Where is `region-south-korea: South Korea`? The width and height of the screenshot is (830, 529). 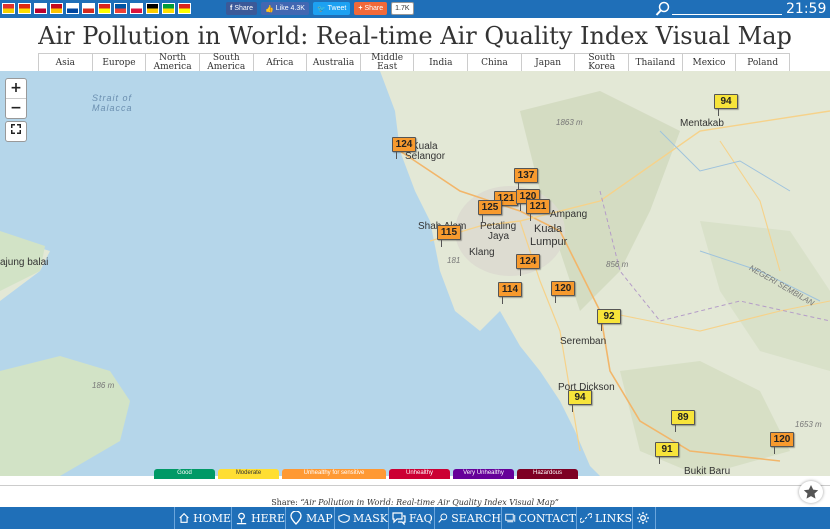 region-south-korea: South Korea is located at coordinates (601, 63).